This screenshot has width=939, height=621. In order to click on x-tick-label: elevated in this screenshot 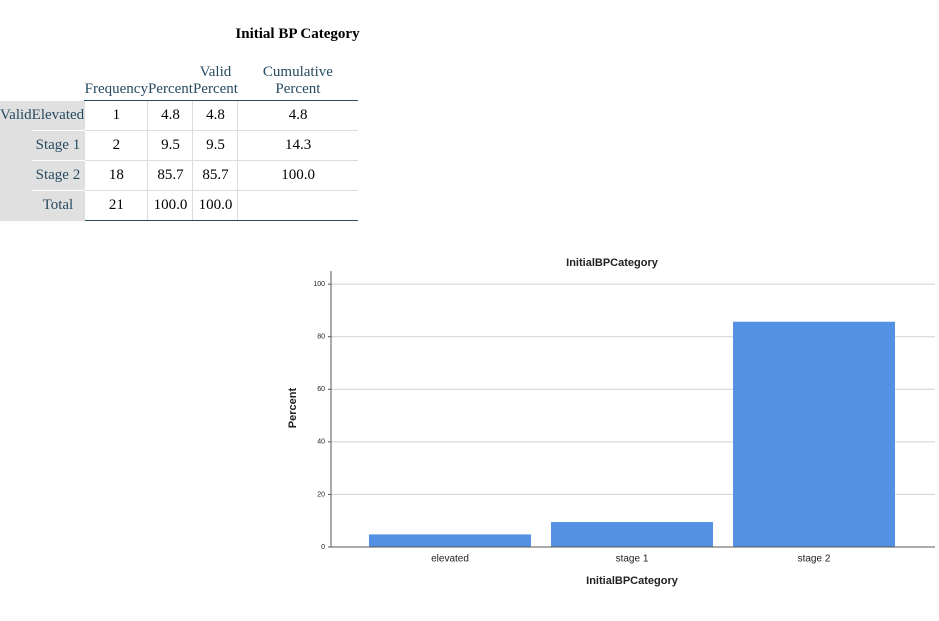, I will do `click(450, 559)`.